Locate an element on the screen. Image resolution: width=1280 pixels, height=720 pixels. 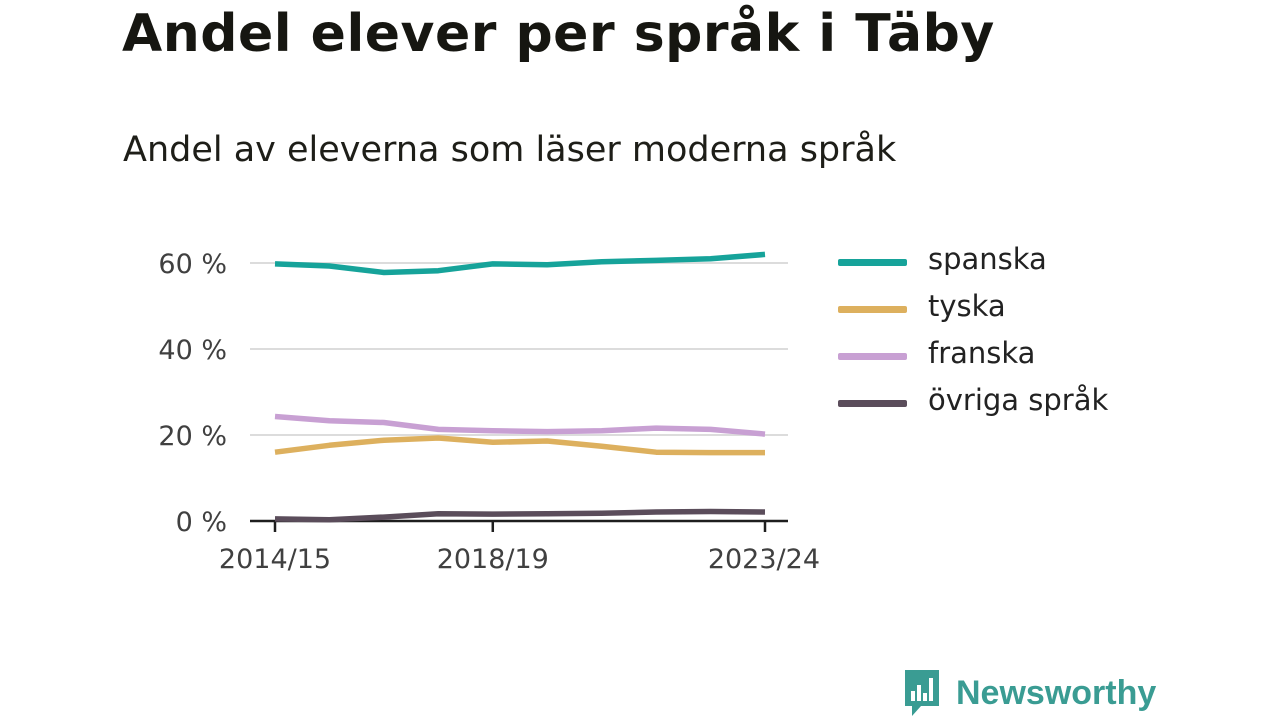
brand-name: Newsworthy is located at coordinates (1056, 692).